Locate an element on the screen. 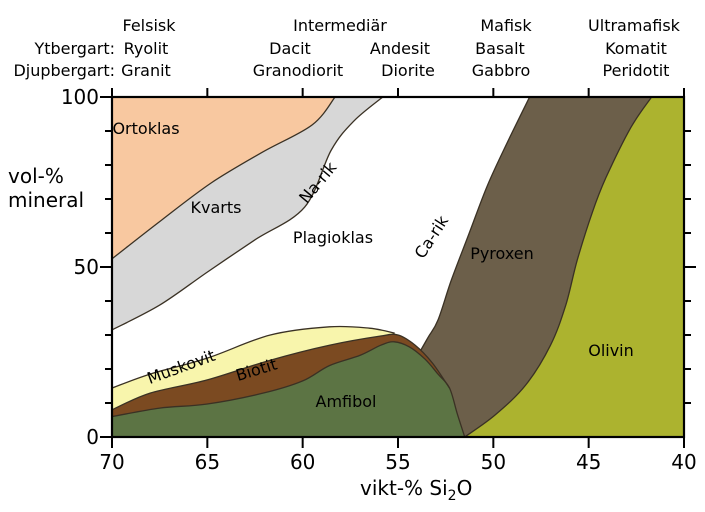  boundary-mus_top is located at coordinates (253, 357).